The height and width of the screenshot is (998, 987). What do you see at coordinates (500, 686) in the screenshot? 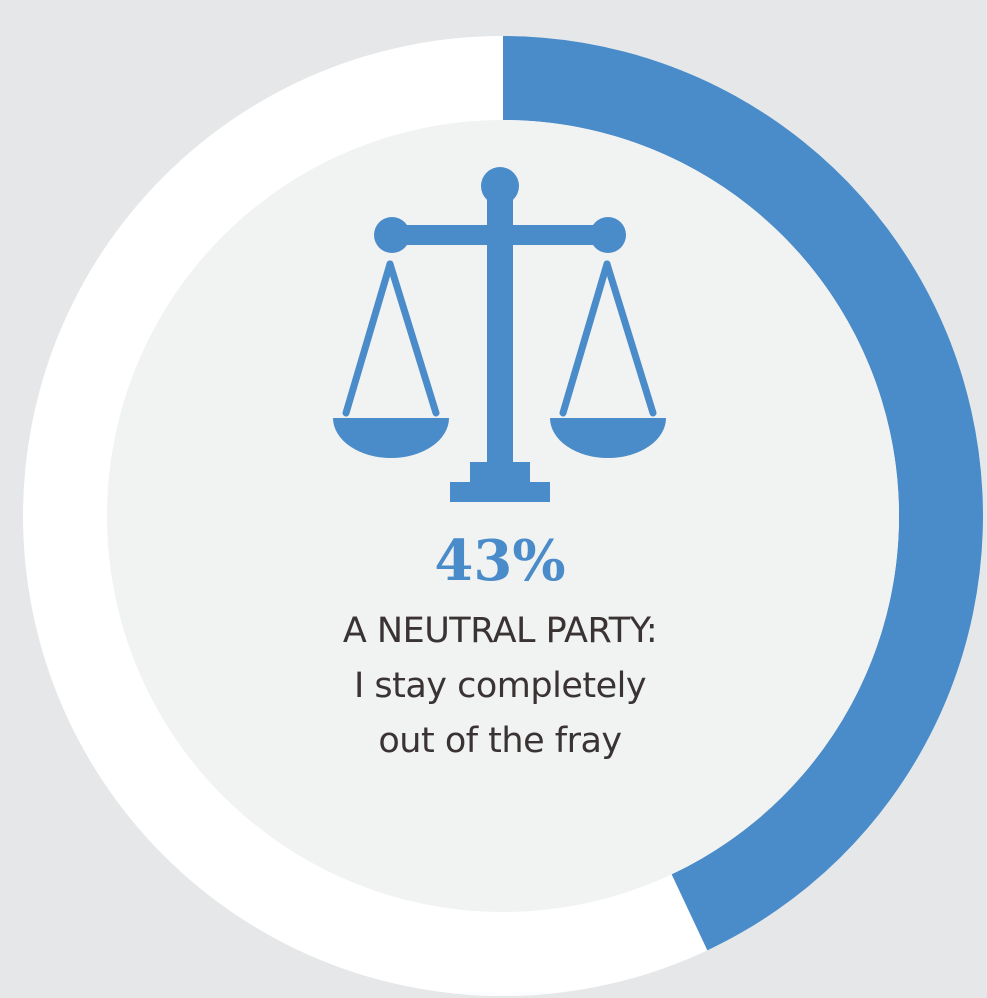
I see `description-line-1: I stay completely` at bounding box center [500, 686].